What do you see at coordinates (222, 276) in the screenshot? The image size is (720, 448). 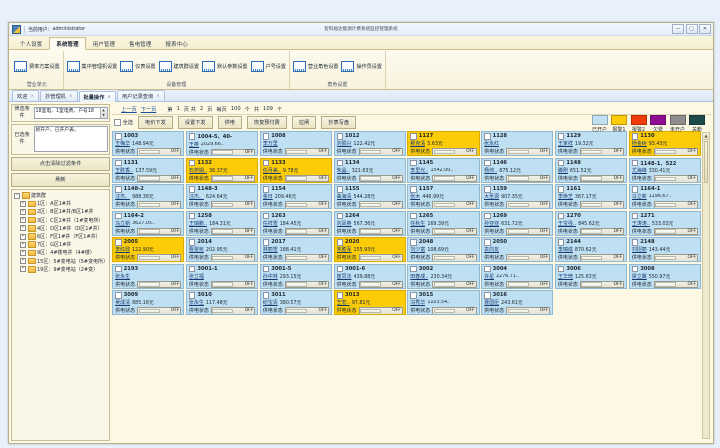 I see `meter-card: 3001-1张立福供电状态OFF启用状态ON` at bounding box center [222, 276].